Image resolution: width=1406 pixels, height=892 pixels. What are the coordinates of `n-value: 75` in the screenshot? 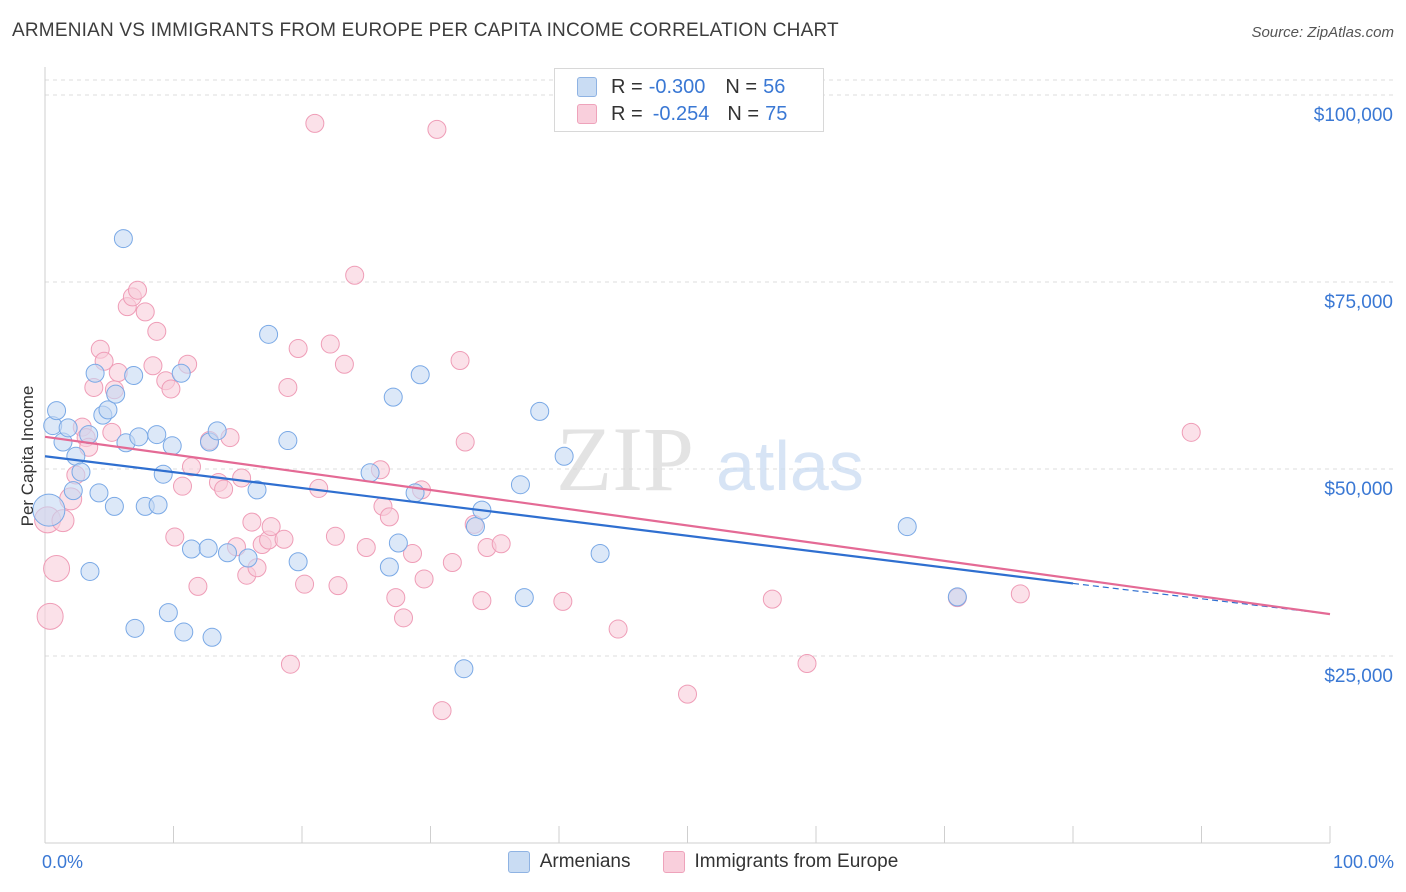 It's located at (776, 113).